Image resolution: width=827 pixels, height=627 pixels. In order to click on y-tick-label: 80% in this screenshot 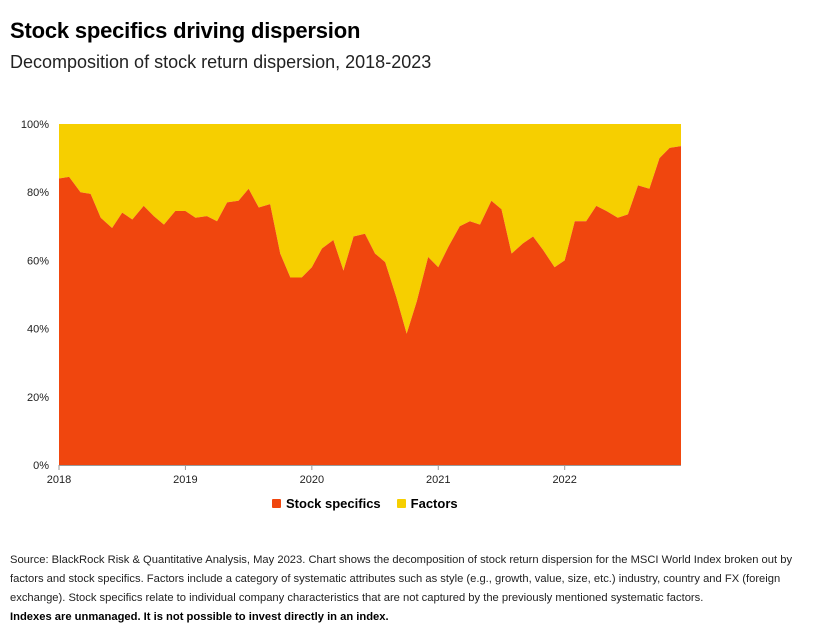, I will do `click(38, 193)`.